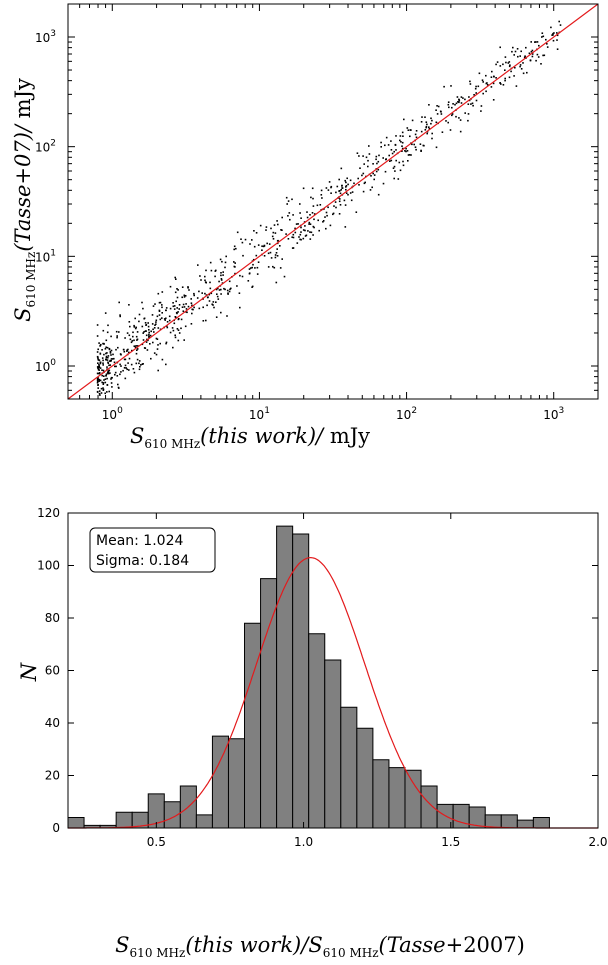 The height and width of the screenshot is (965, 608). I want to click on x-tick-label: 102, so click(406, 414).